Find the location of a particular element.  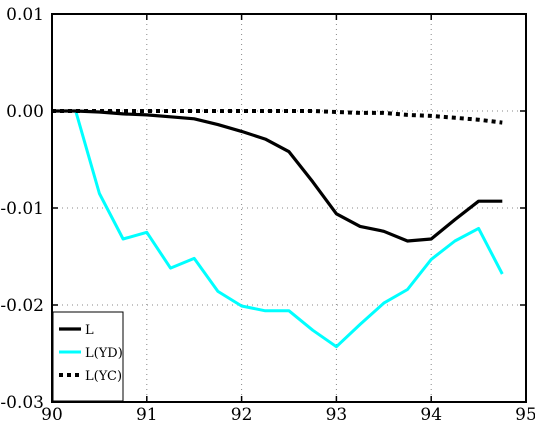

legend-label: L(YD) is located at coordinates (104, 353).